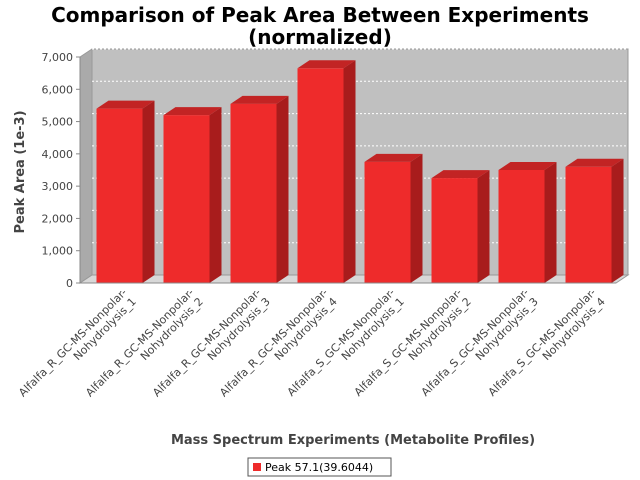 Image resolution: width=640 pixels, height=480 pixels. What do you see at coordinates (58, 122) in the screenshot?
I see `y-tick-label: 5,000` at bounding box center [58, 122].